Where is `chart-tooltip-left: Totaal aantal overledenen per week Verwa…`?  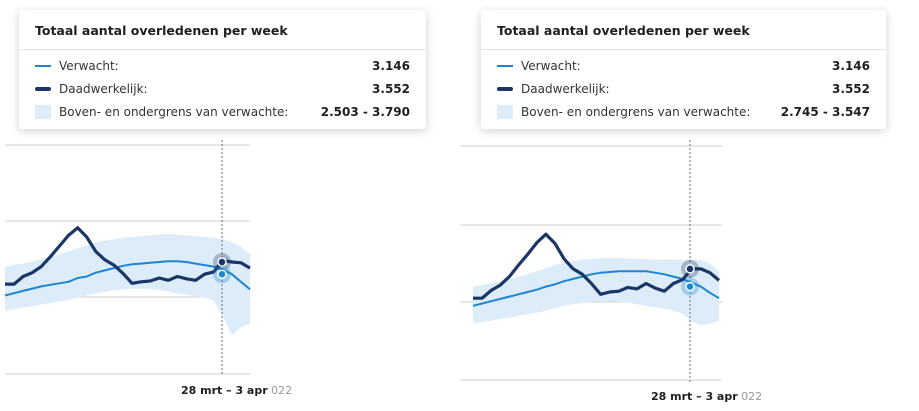 chart-tooltip-left: Totaal aantal overledenen per week Verwa… is located at coordinates (222, 69).